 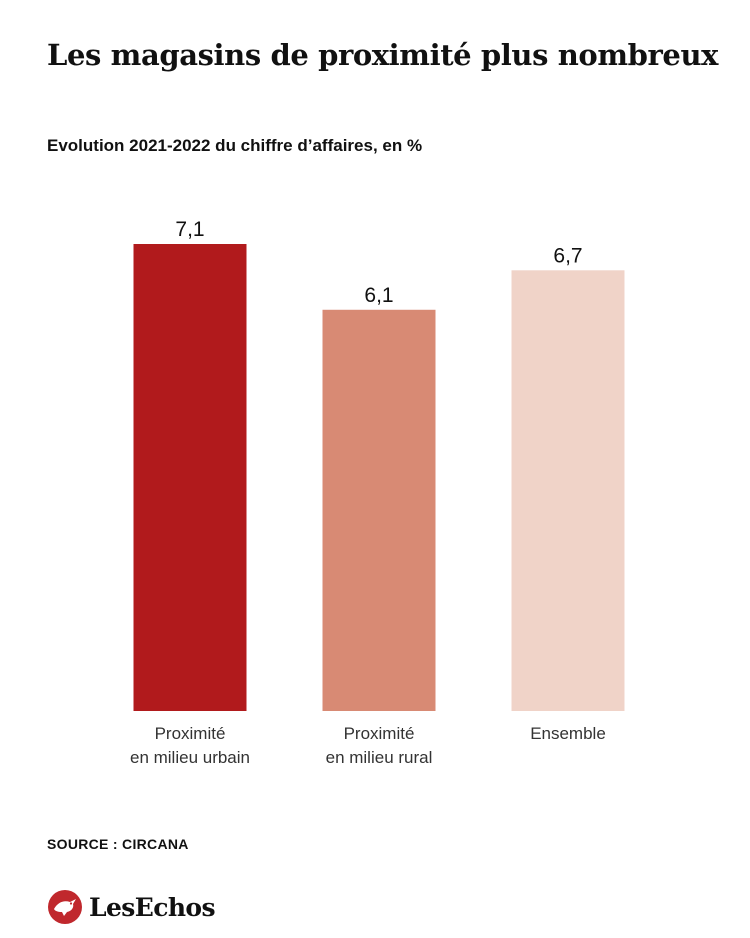 What do you see at coordinates (379, 757) in the screenshot?
I see `category-label-2-line-2: en milieu rural` at bounding box center [379, 757].